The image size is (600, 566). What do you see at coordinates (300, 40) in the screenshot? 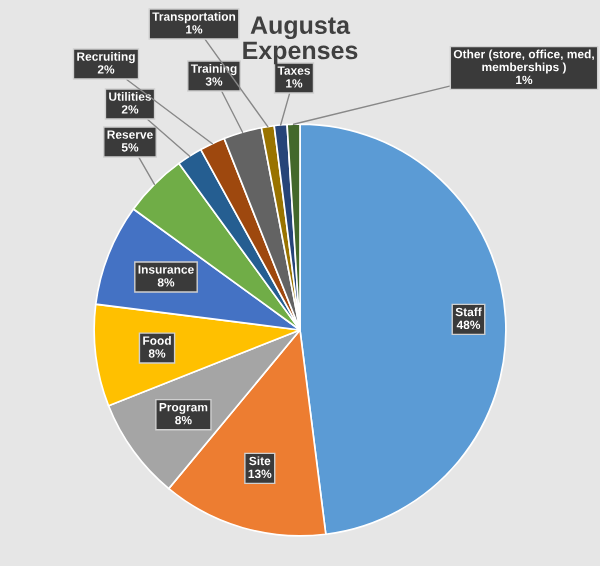
I see `text: Augusta Expenses` at bounding box center [300, 40].